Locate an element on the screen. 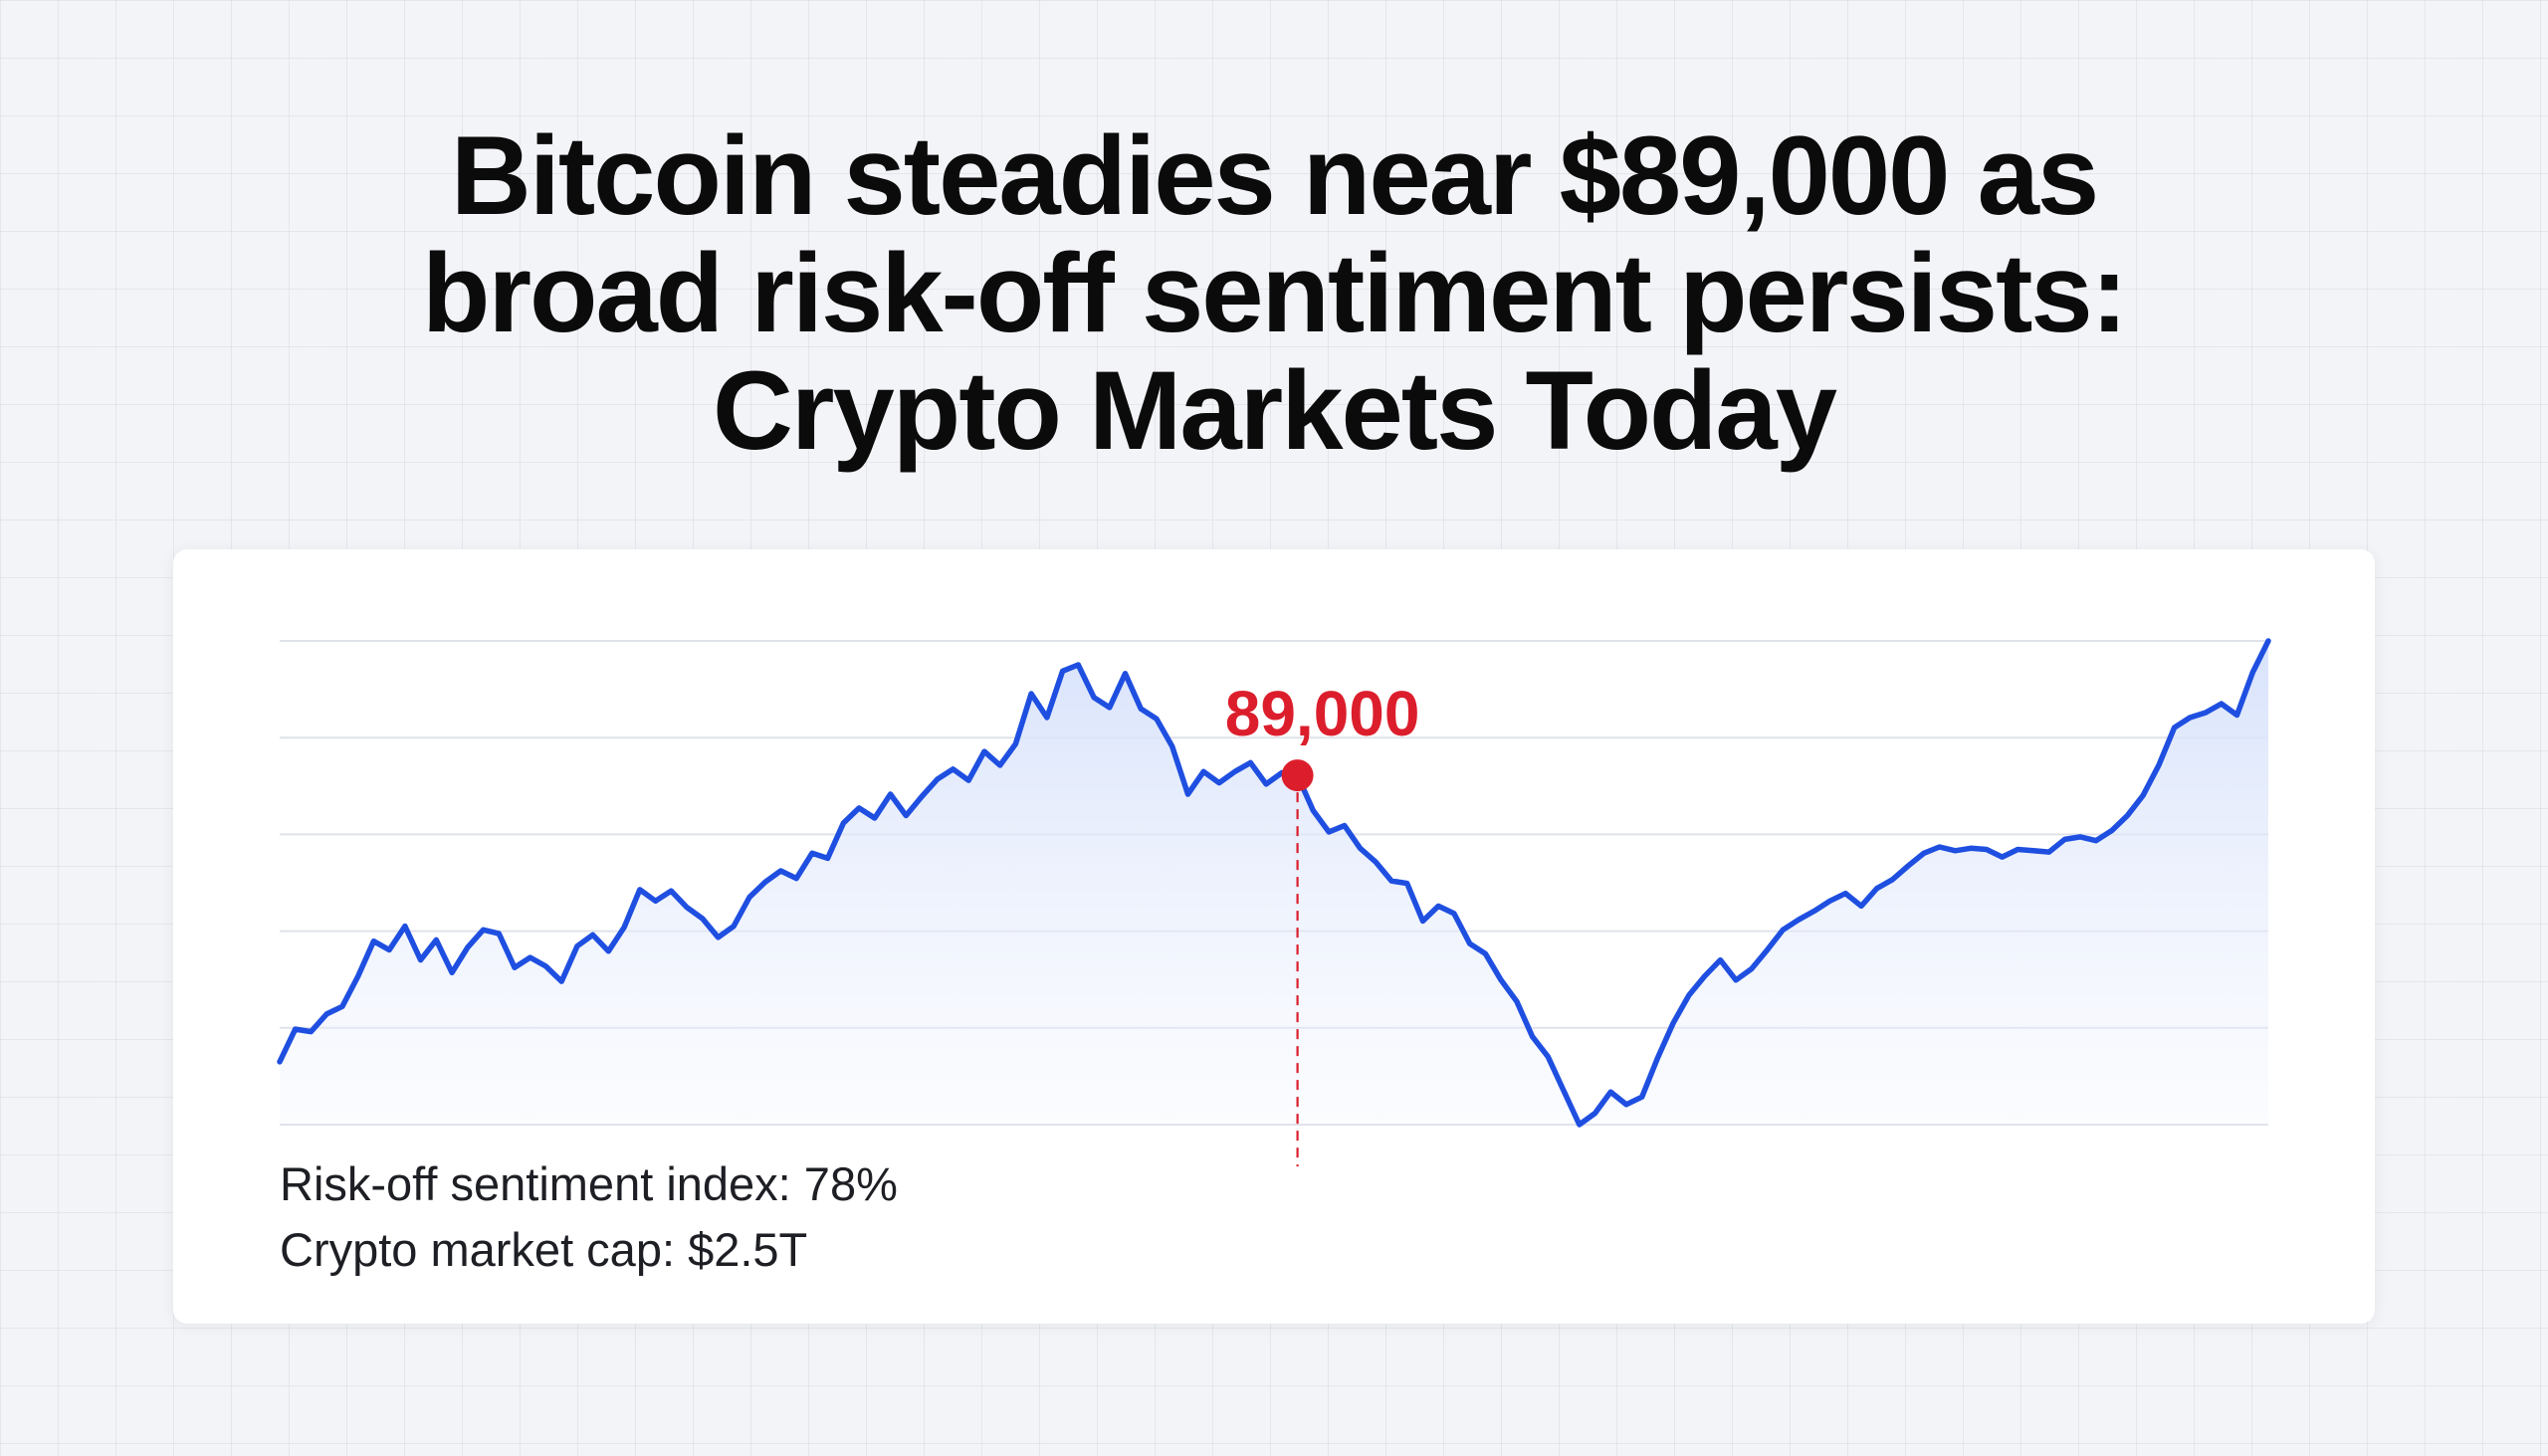  headline-line-2: broad risk-off sentiment persists: is located at coordinates (1275, 293).